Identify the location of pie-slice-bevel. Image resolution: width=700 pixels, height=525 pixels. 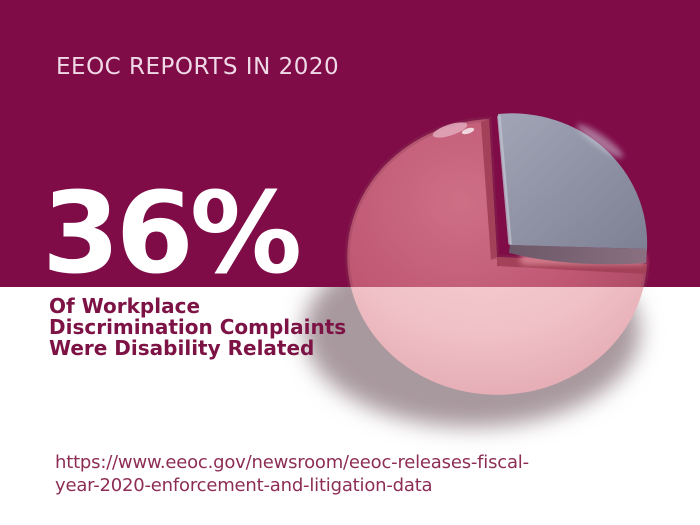
(578, 255).